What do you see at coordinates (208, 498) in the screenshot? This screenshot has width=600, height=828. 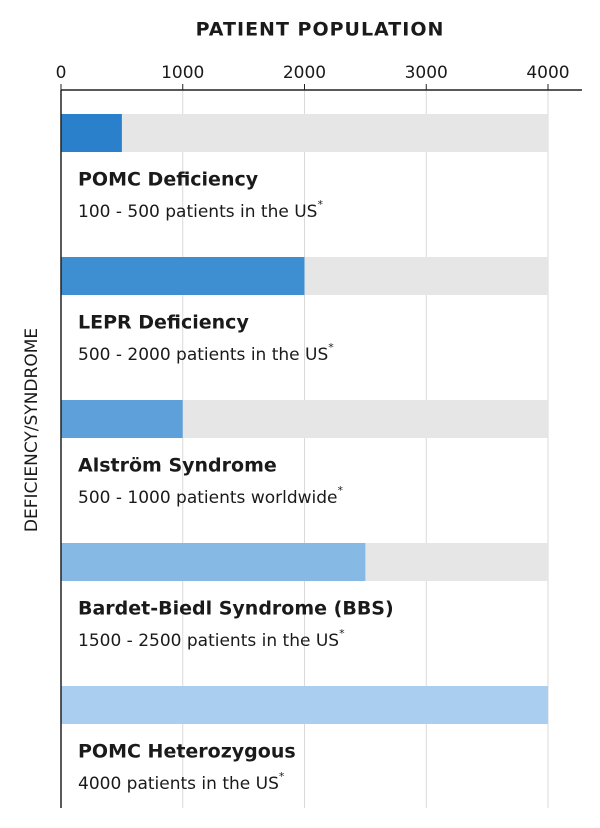 I see `description-text: 500 - 1000 patients worldwide` at bounding box center [208, 498].